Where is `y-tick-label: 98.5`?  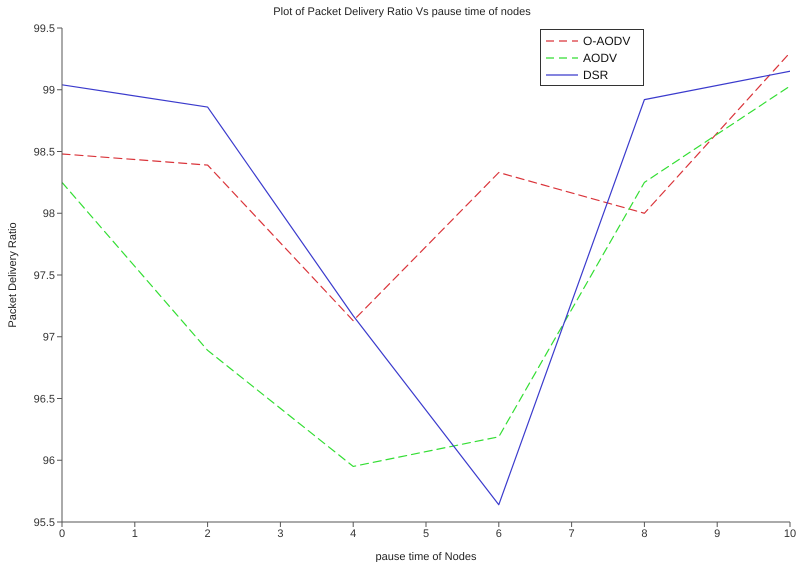
y-tick-label: 98.5 is located at coordinates (44, 152).